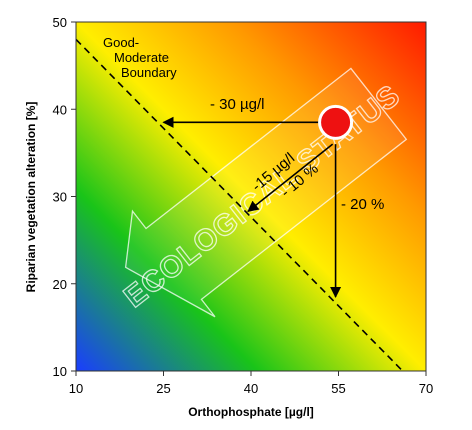 This screenshot has height=430, width=472. What do you see at coordinates (362, 204) in the screenshot?
I see `arrow-label-vegetation: - 20 %` at bounding box center [362, 204].